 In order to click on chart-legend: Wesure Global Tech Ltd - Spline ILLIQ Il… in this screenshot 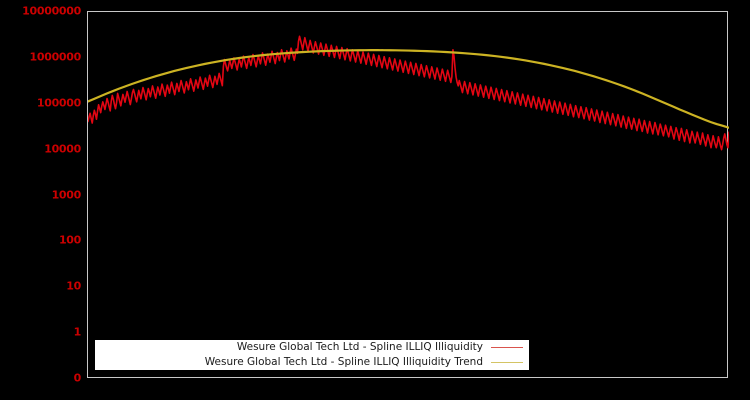, I will do `click(312, 355)`.